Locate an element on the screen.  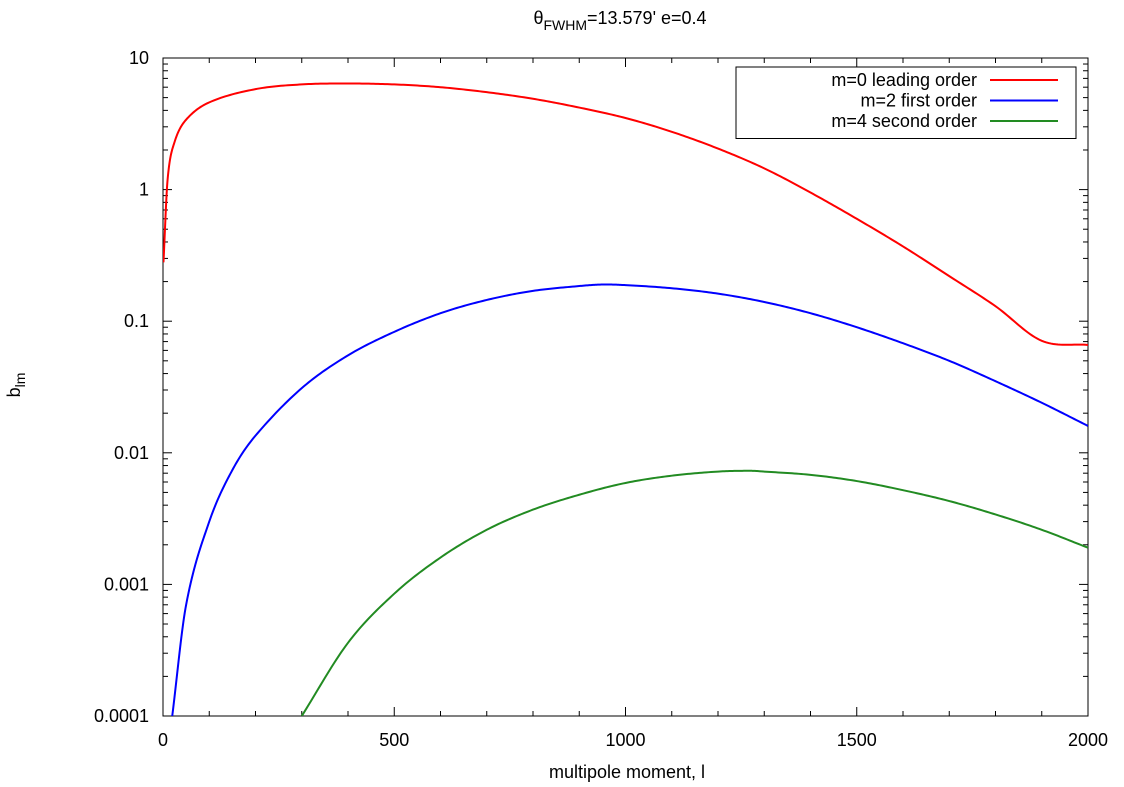
legend-label: m=4 second order is located at coordinates (904, 121).